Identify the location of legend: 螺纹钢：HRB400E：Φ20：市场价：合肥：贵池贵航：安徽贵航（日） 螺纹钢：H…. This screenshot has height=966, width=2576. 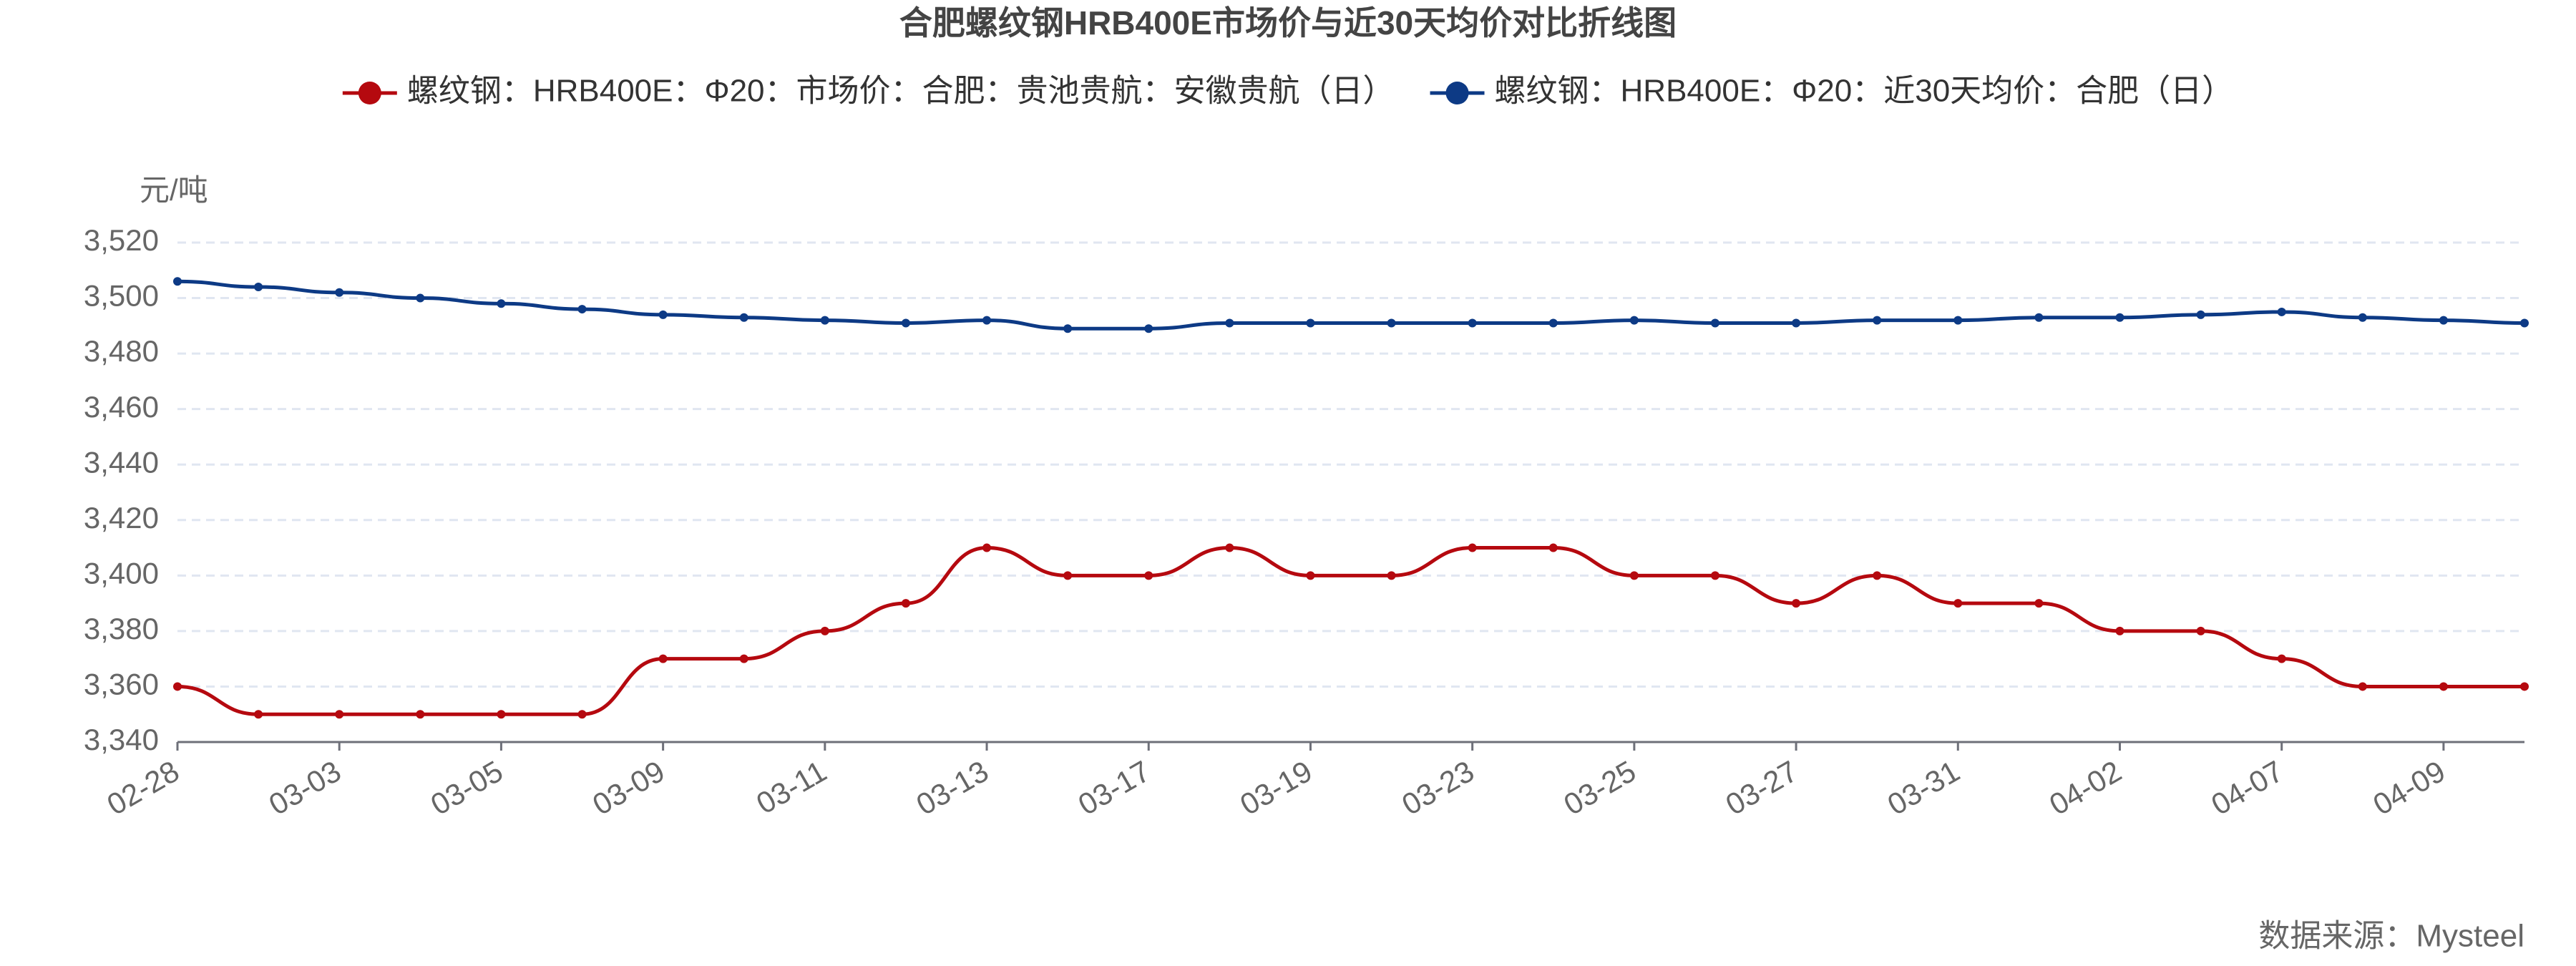
(1288, 91).